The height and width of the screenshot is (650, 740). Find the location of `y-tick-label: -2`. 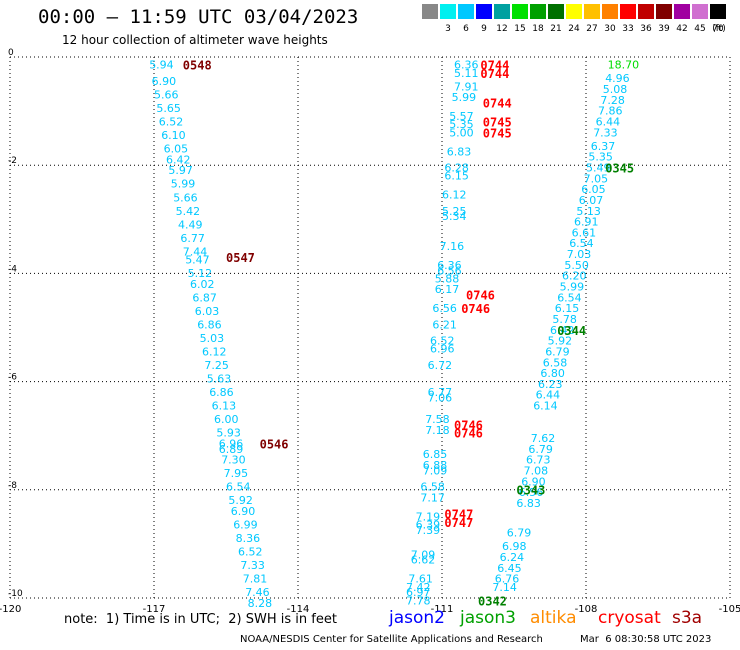

y-tick-label: -2 is located at coordinates (12, 161).